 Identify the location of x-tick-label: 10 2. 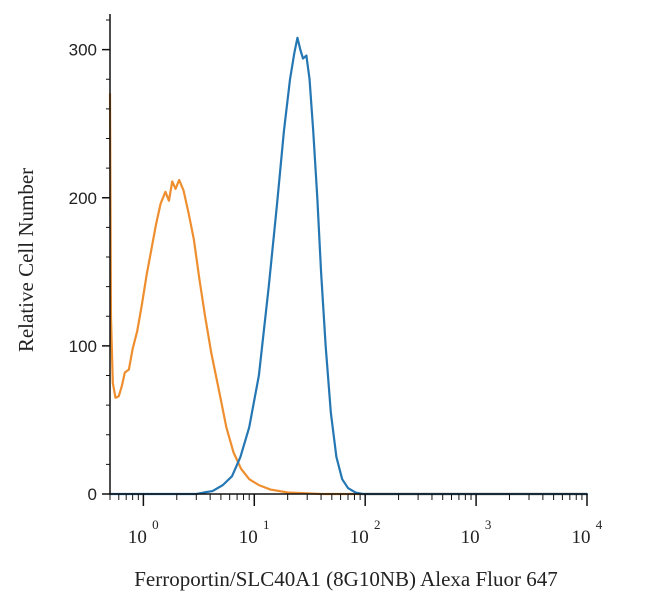
(365, 532).